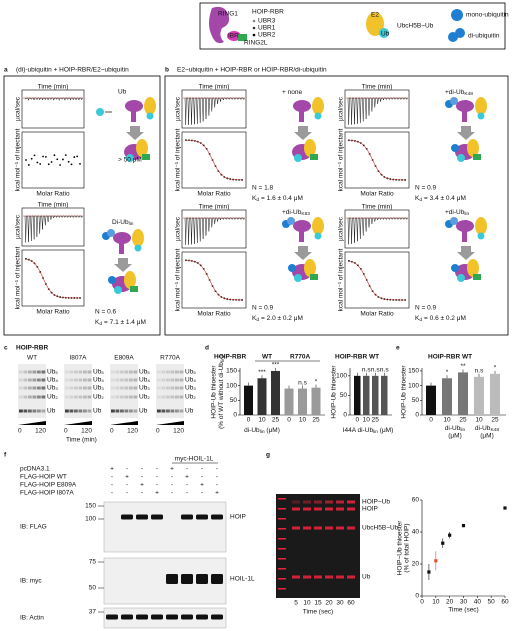  Describe the element at coordinates (53, 99) in the screenshot. I see `itc-raw-trace` at that location.